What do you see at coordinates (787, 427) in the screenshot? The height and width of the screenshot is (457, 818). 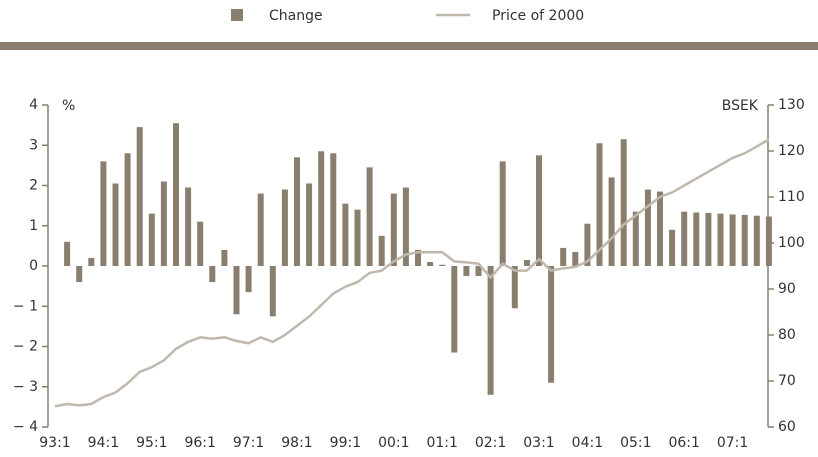 I see `y2-tick-label: 60` at bounding box center [787, 427].